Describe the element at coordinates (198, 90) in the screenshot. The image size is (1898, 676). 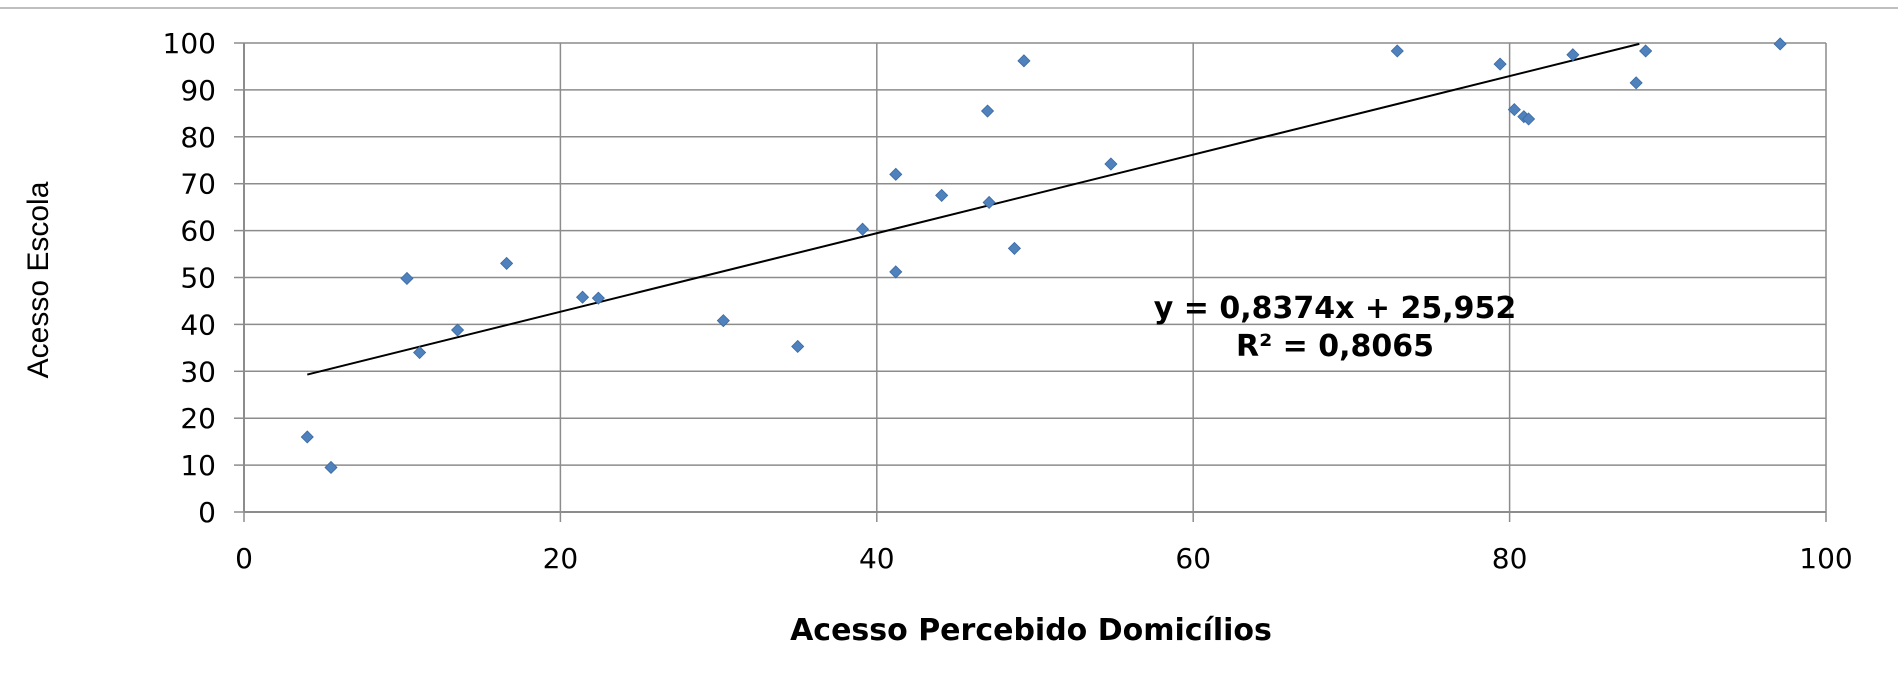
I see `y-tick-label: 90` at that location.